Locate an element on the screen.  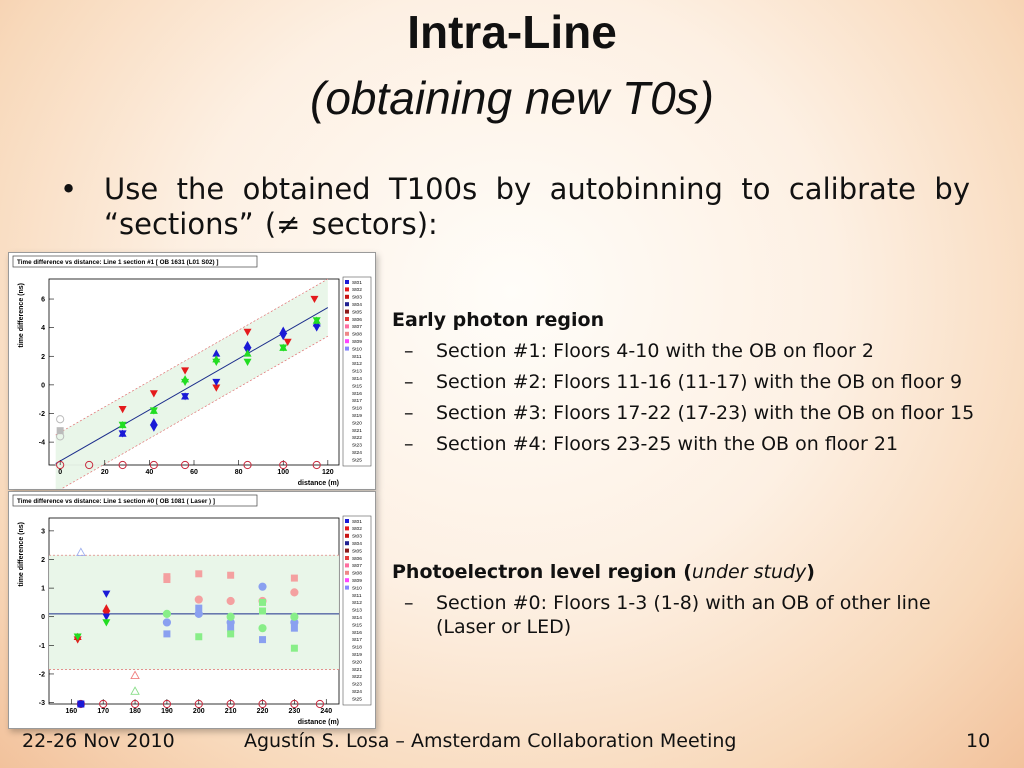
x-tick-label: 120 is located at coordinates (328, 472).